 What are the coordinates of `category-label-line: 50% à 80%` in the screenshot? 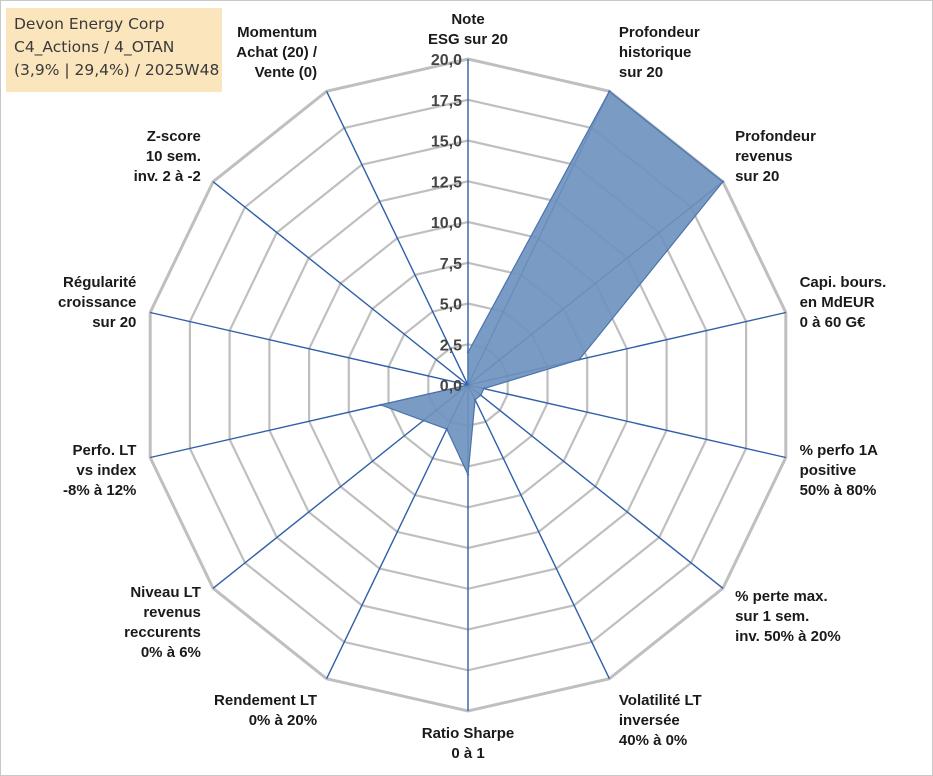 It's located at (838, 490).